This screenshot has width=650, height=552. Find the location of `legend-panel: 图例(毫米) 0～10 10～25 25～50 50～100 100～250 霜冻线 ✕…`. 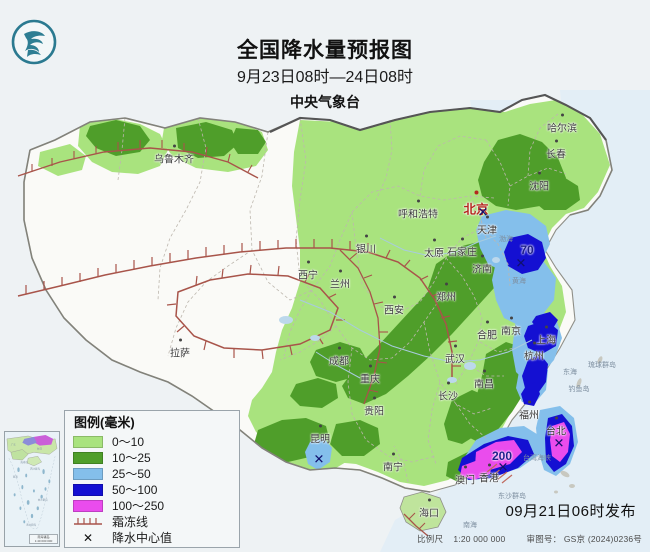

legend-panel: 图例(毫米) 0～10 10～25 25～50 50～100 100～250 霜冻线 ✕… is located at coordinates (152, 479).